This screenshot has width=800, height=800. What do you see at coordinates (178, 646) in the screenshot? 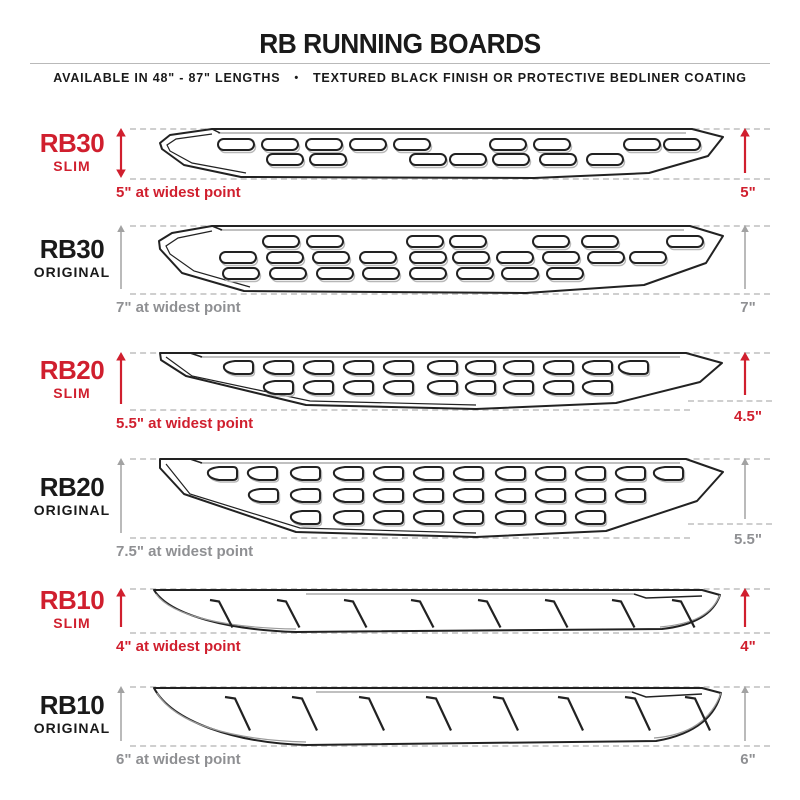
I see `widest-point-label: 4" at widest point` at bounding box center [178, 646].